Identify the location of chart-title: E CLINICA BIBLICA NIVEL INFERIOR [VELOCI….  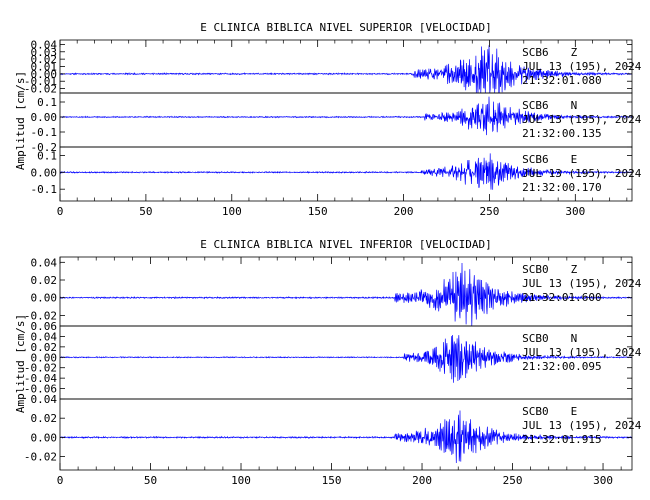
(345, 244).